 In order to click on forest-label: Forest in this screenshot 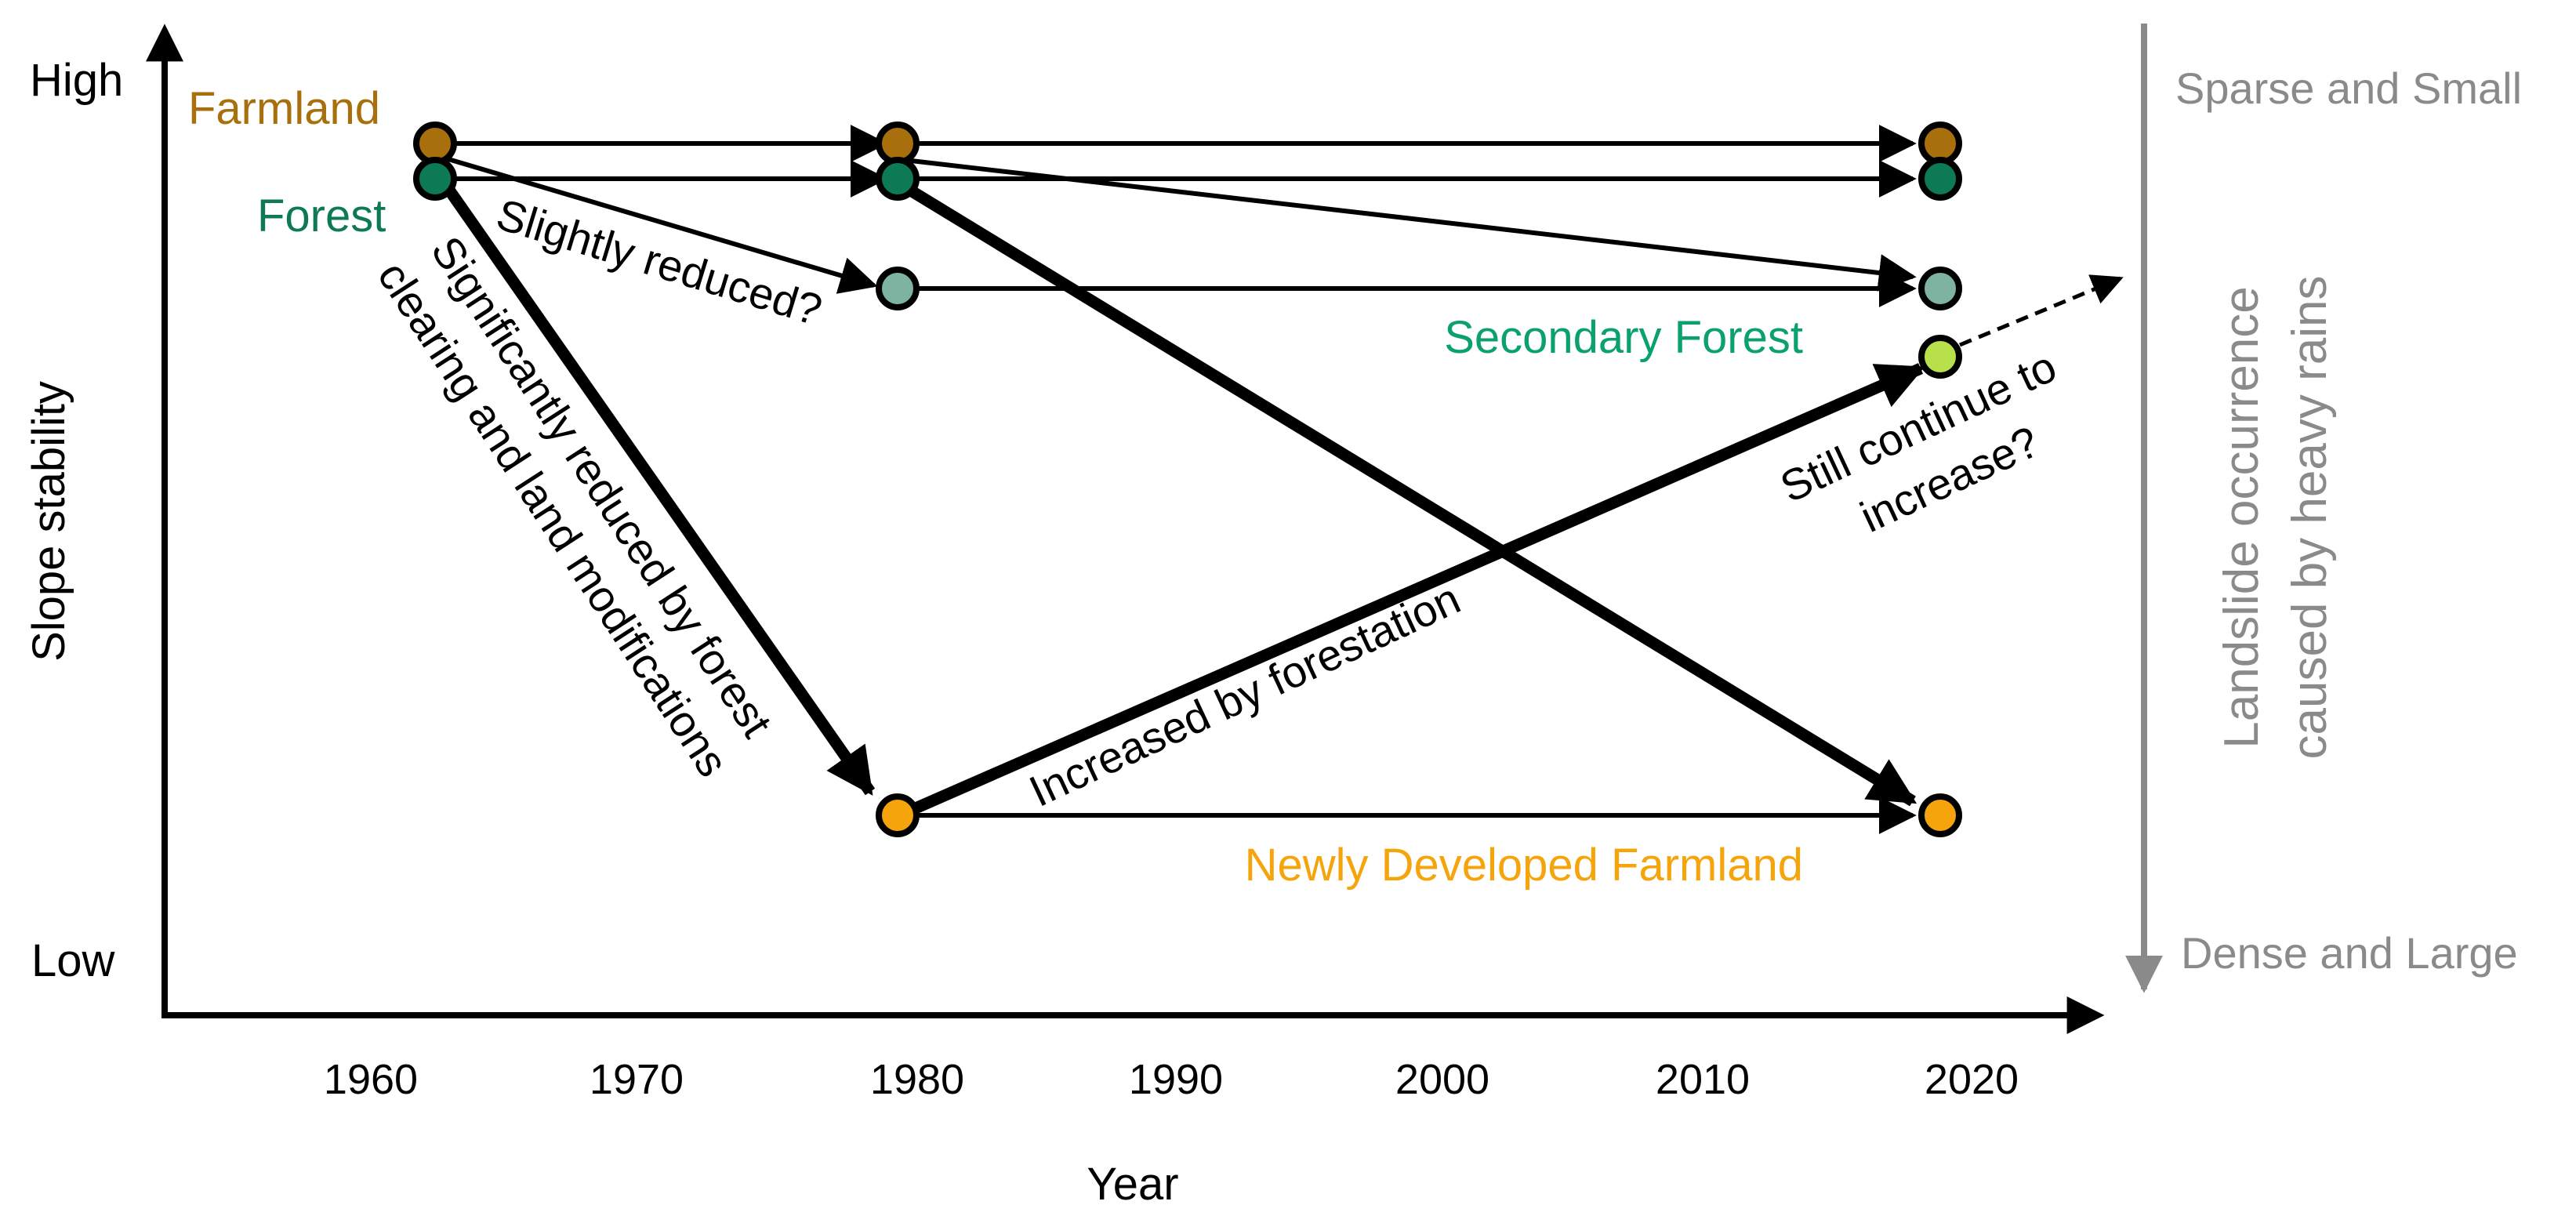, I will do `click(322, 216)`.